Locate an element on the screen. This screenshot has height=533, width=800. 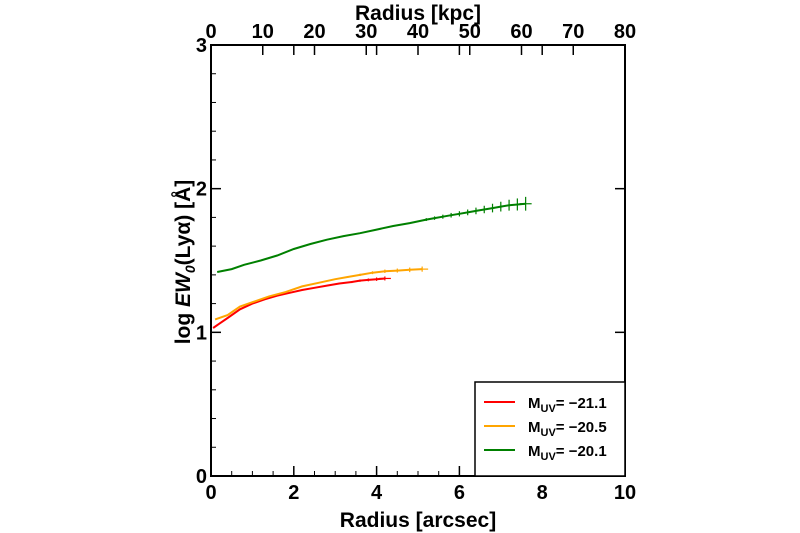
x2-tick-label: 20 is located at coordinates (314, 32).